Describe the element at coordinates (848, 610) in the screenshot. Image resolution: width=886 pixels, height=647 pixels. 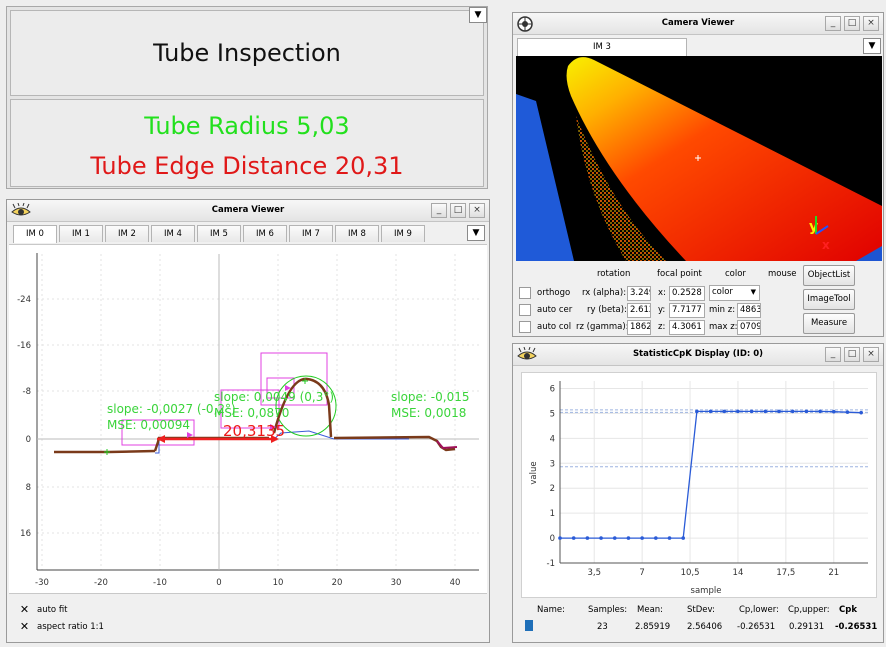
I see `col-cpk-header: Cpk` at that location.